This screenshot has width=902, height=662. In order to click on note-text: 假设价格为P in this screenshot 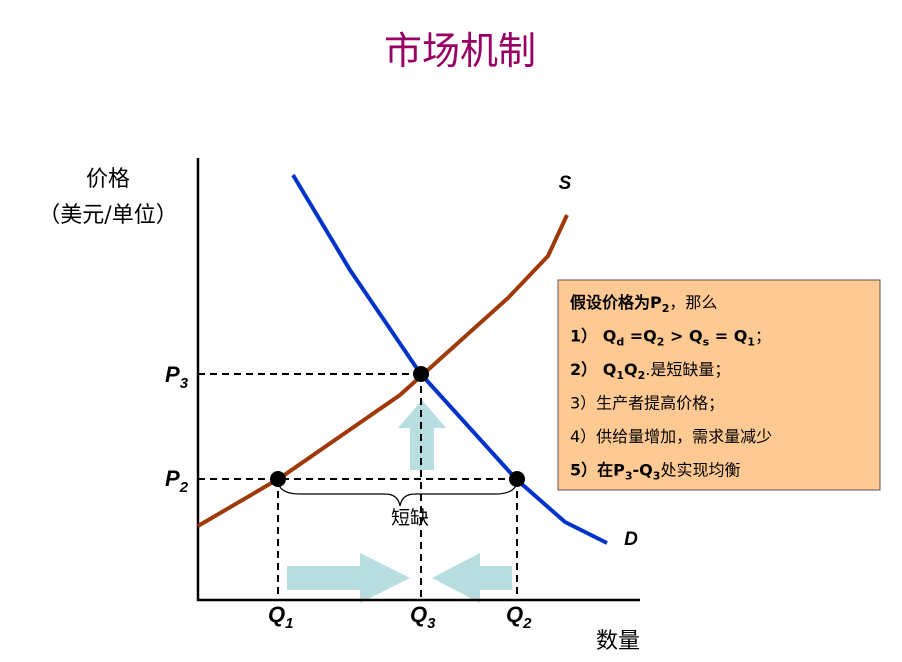, I will do `click(616, 302)`.